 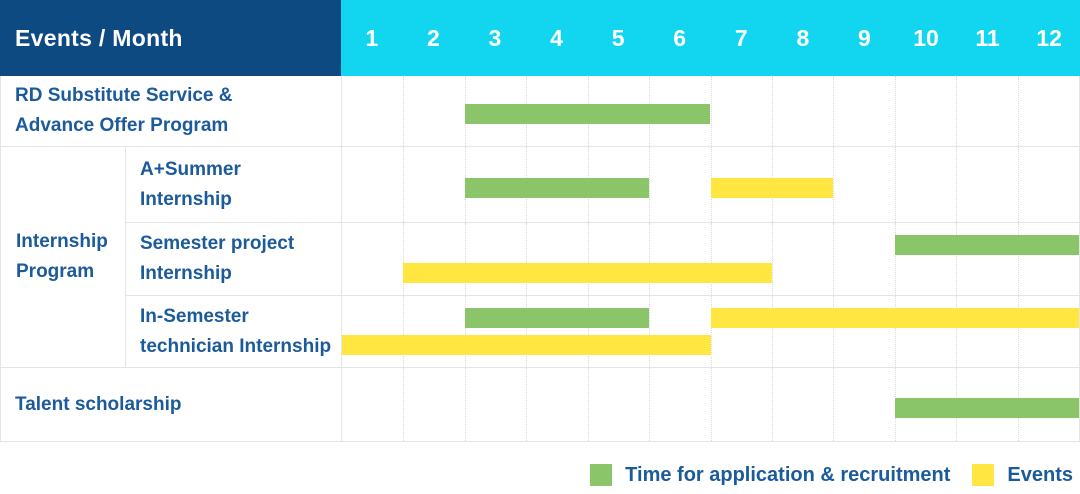 I want to click on row-label-line: Semester project, so click(x=217, y=243).